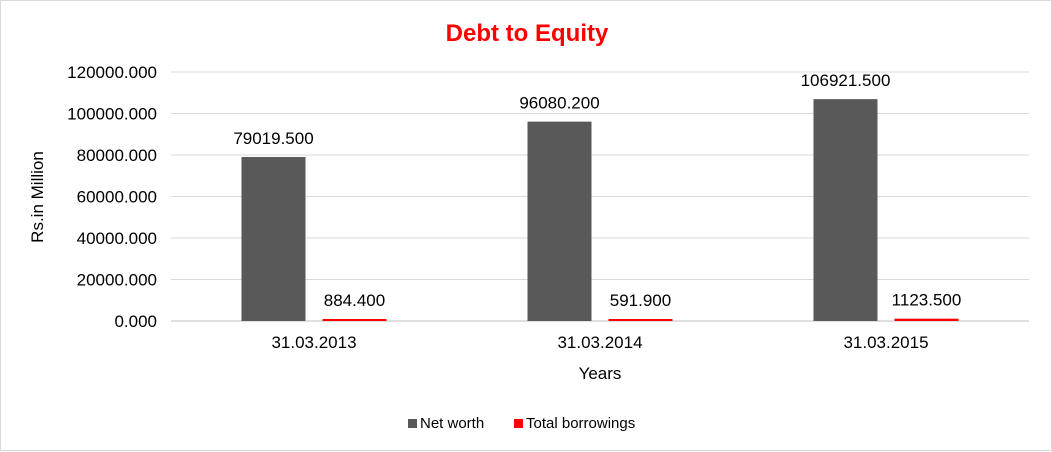  Describe the element at coordinates (112, 114) in the screenshot. I see `y-tick-label: 100000.000` at that location.